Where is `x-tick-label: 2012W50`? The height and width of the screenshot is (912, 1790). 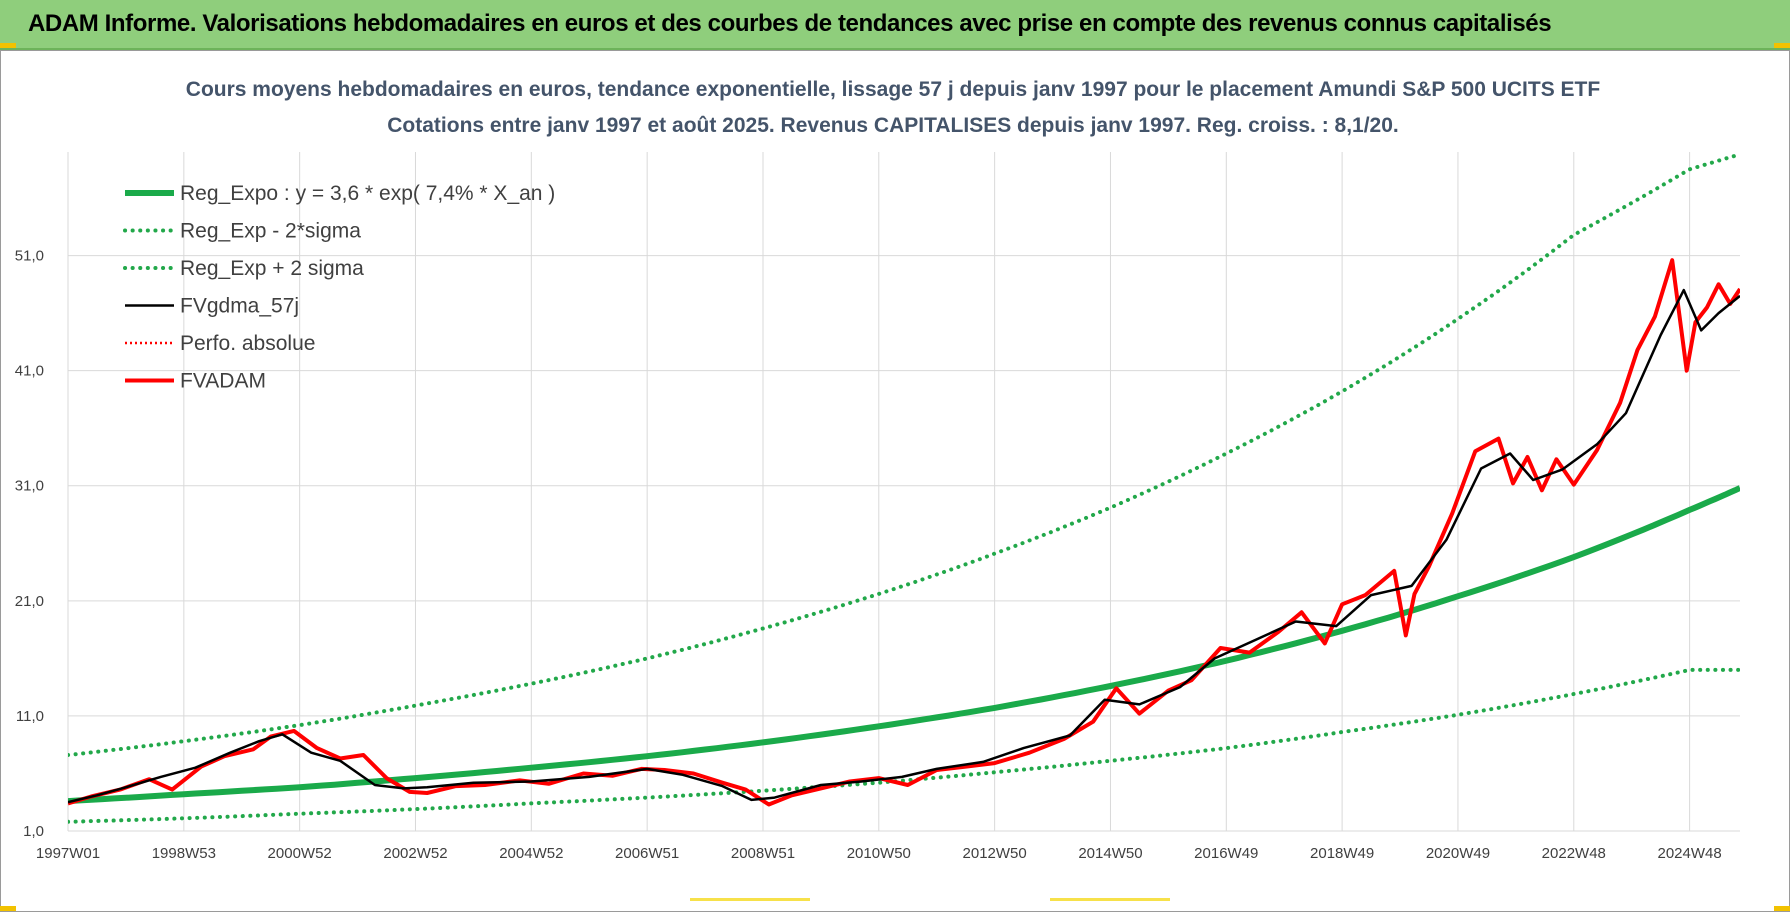
x-tick-label: 2012W50 is located at coordinates (995, 853).